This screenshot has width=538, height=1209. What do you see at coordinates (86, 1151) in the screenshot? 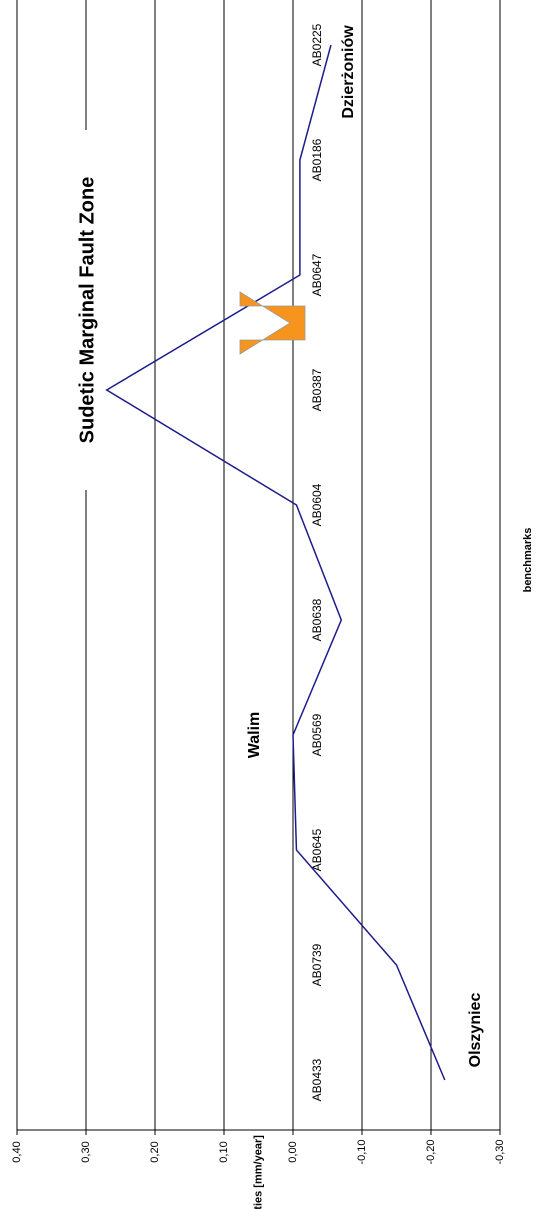
I see `y-tick-label: 0,30` at bounding box center [86, 1151].